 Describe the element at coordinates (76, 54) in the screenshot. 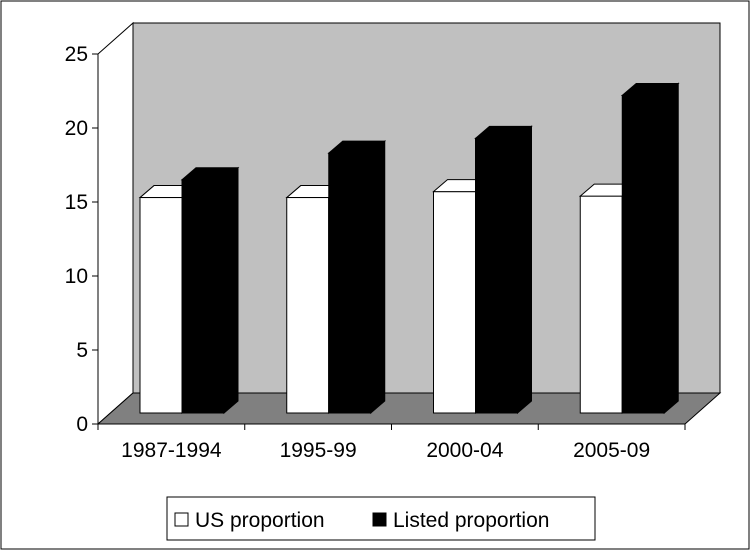

I see `y-tick-label: 25` at that location.